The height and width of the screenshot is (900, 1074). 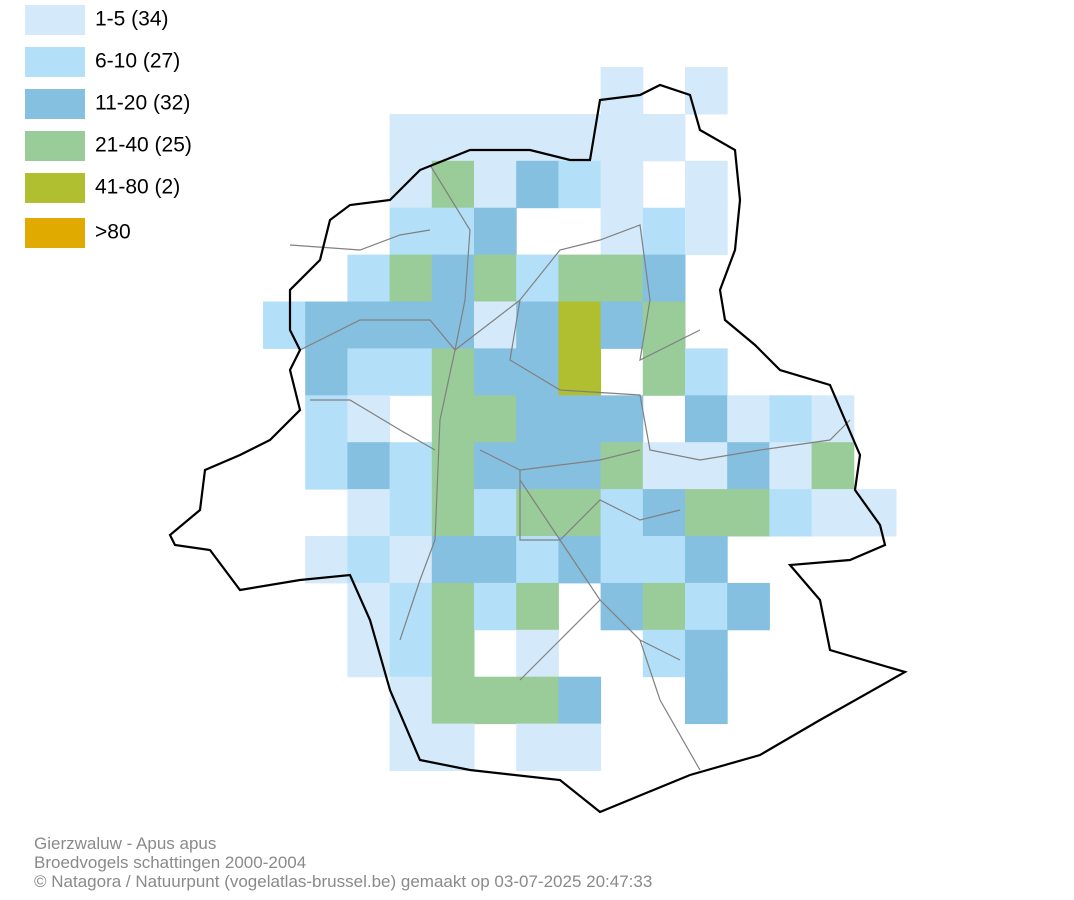 I want to click on footer-line: Gierzwaluw - Apus apus, so click(x=125, y=843).